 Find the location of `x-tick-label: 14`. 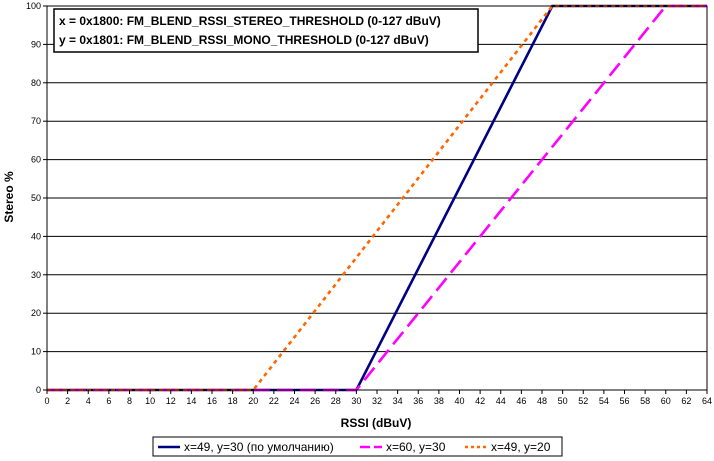

x-tick-label: 14 is located at coordinates (191, 401).